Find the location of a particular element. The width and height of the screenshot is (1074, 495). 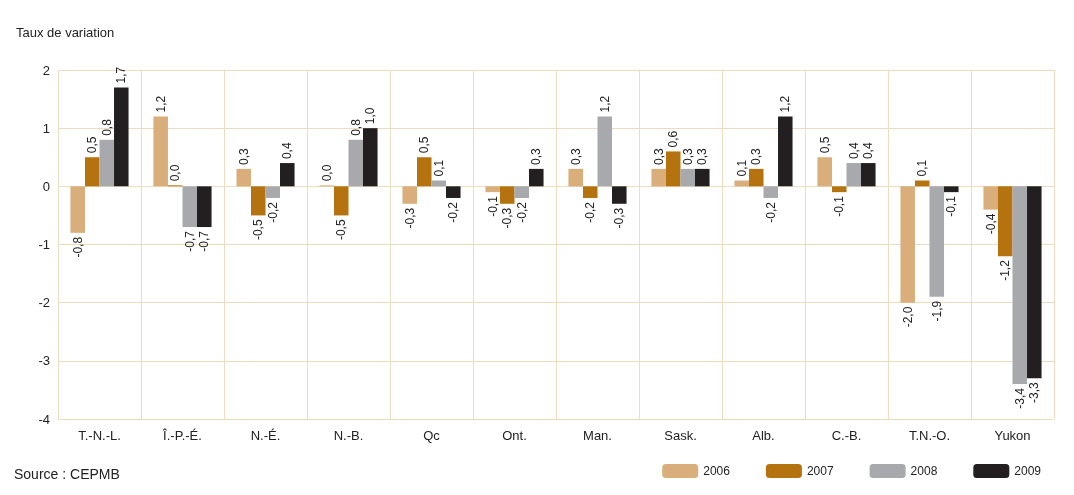

source-note: Source : CEPMB is located at coordinates (67, 474).